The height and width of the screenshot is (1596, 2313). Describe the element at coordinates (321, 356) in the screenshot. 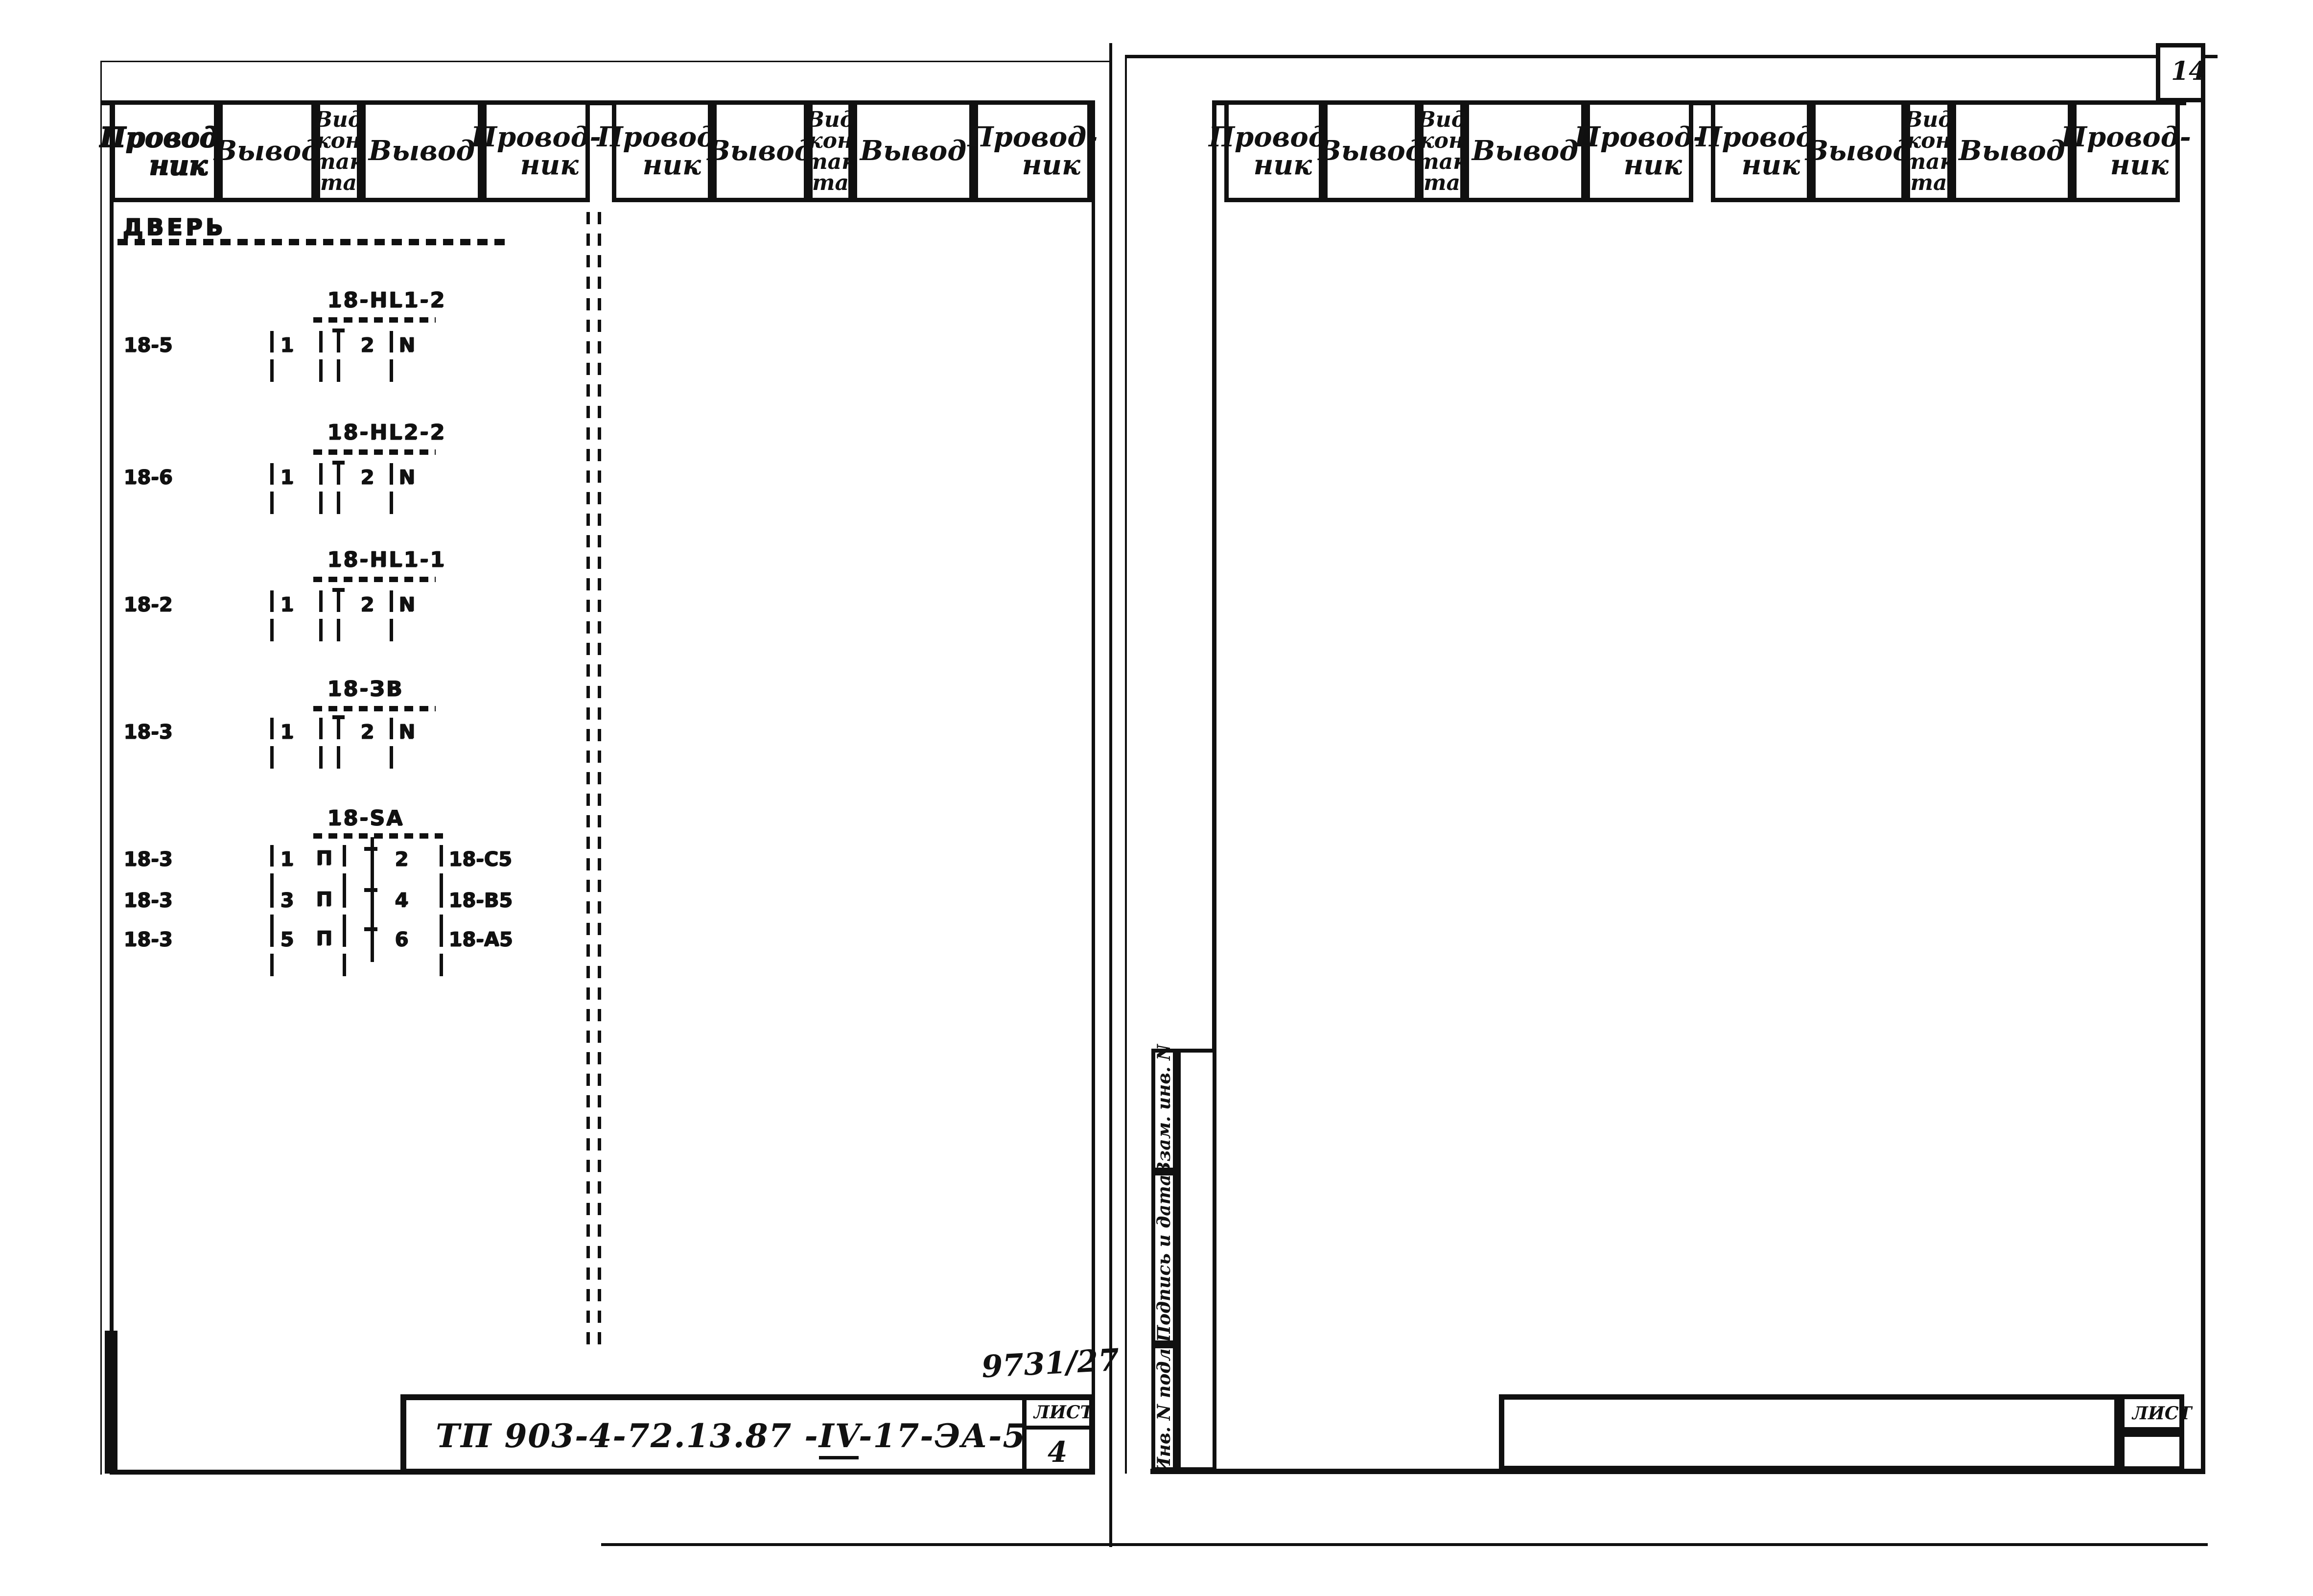

I see `lamp-bar` at that location.